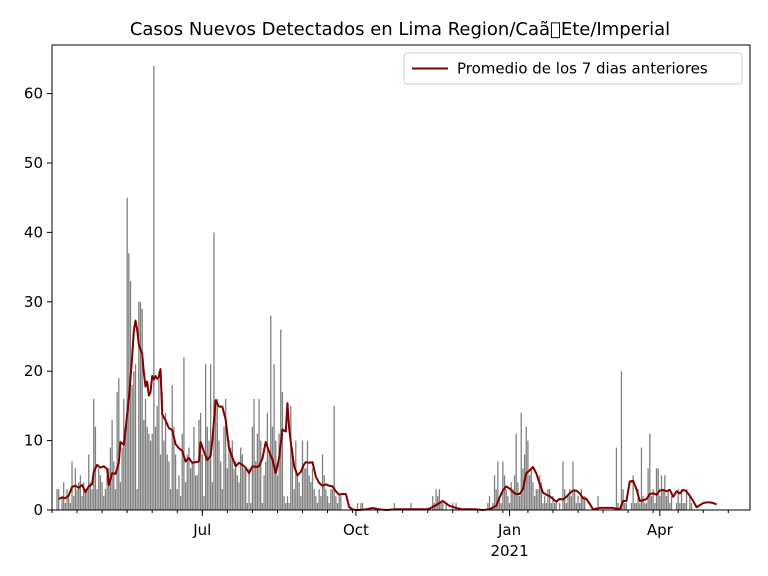 Image resolution: width=768 pixels, height=576 pixels. Describe the element at coordinates (660, 530) in the screenshot. I see `x-tick-label: Apr` at that location.